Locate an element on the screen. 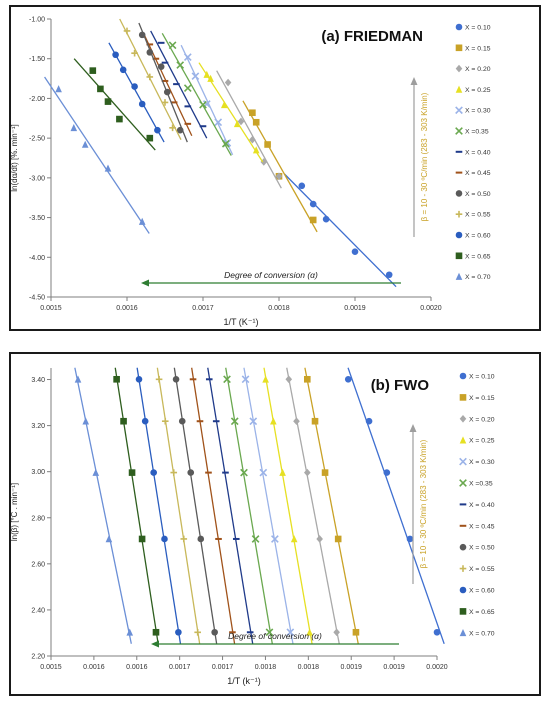 The image size is (550, 702). y-tick-label: -1.00 is located at coordinates (37, 20).